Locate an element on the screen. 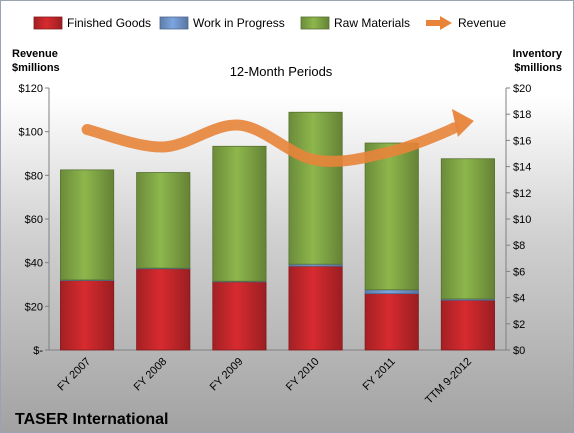 This screenshot has width=574, height=433. legend-label-raw-materials: Raw Materials is located at coordinates (372, 23).